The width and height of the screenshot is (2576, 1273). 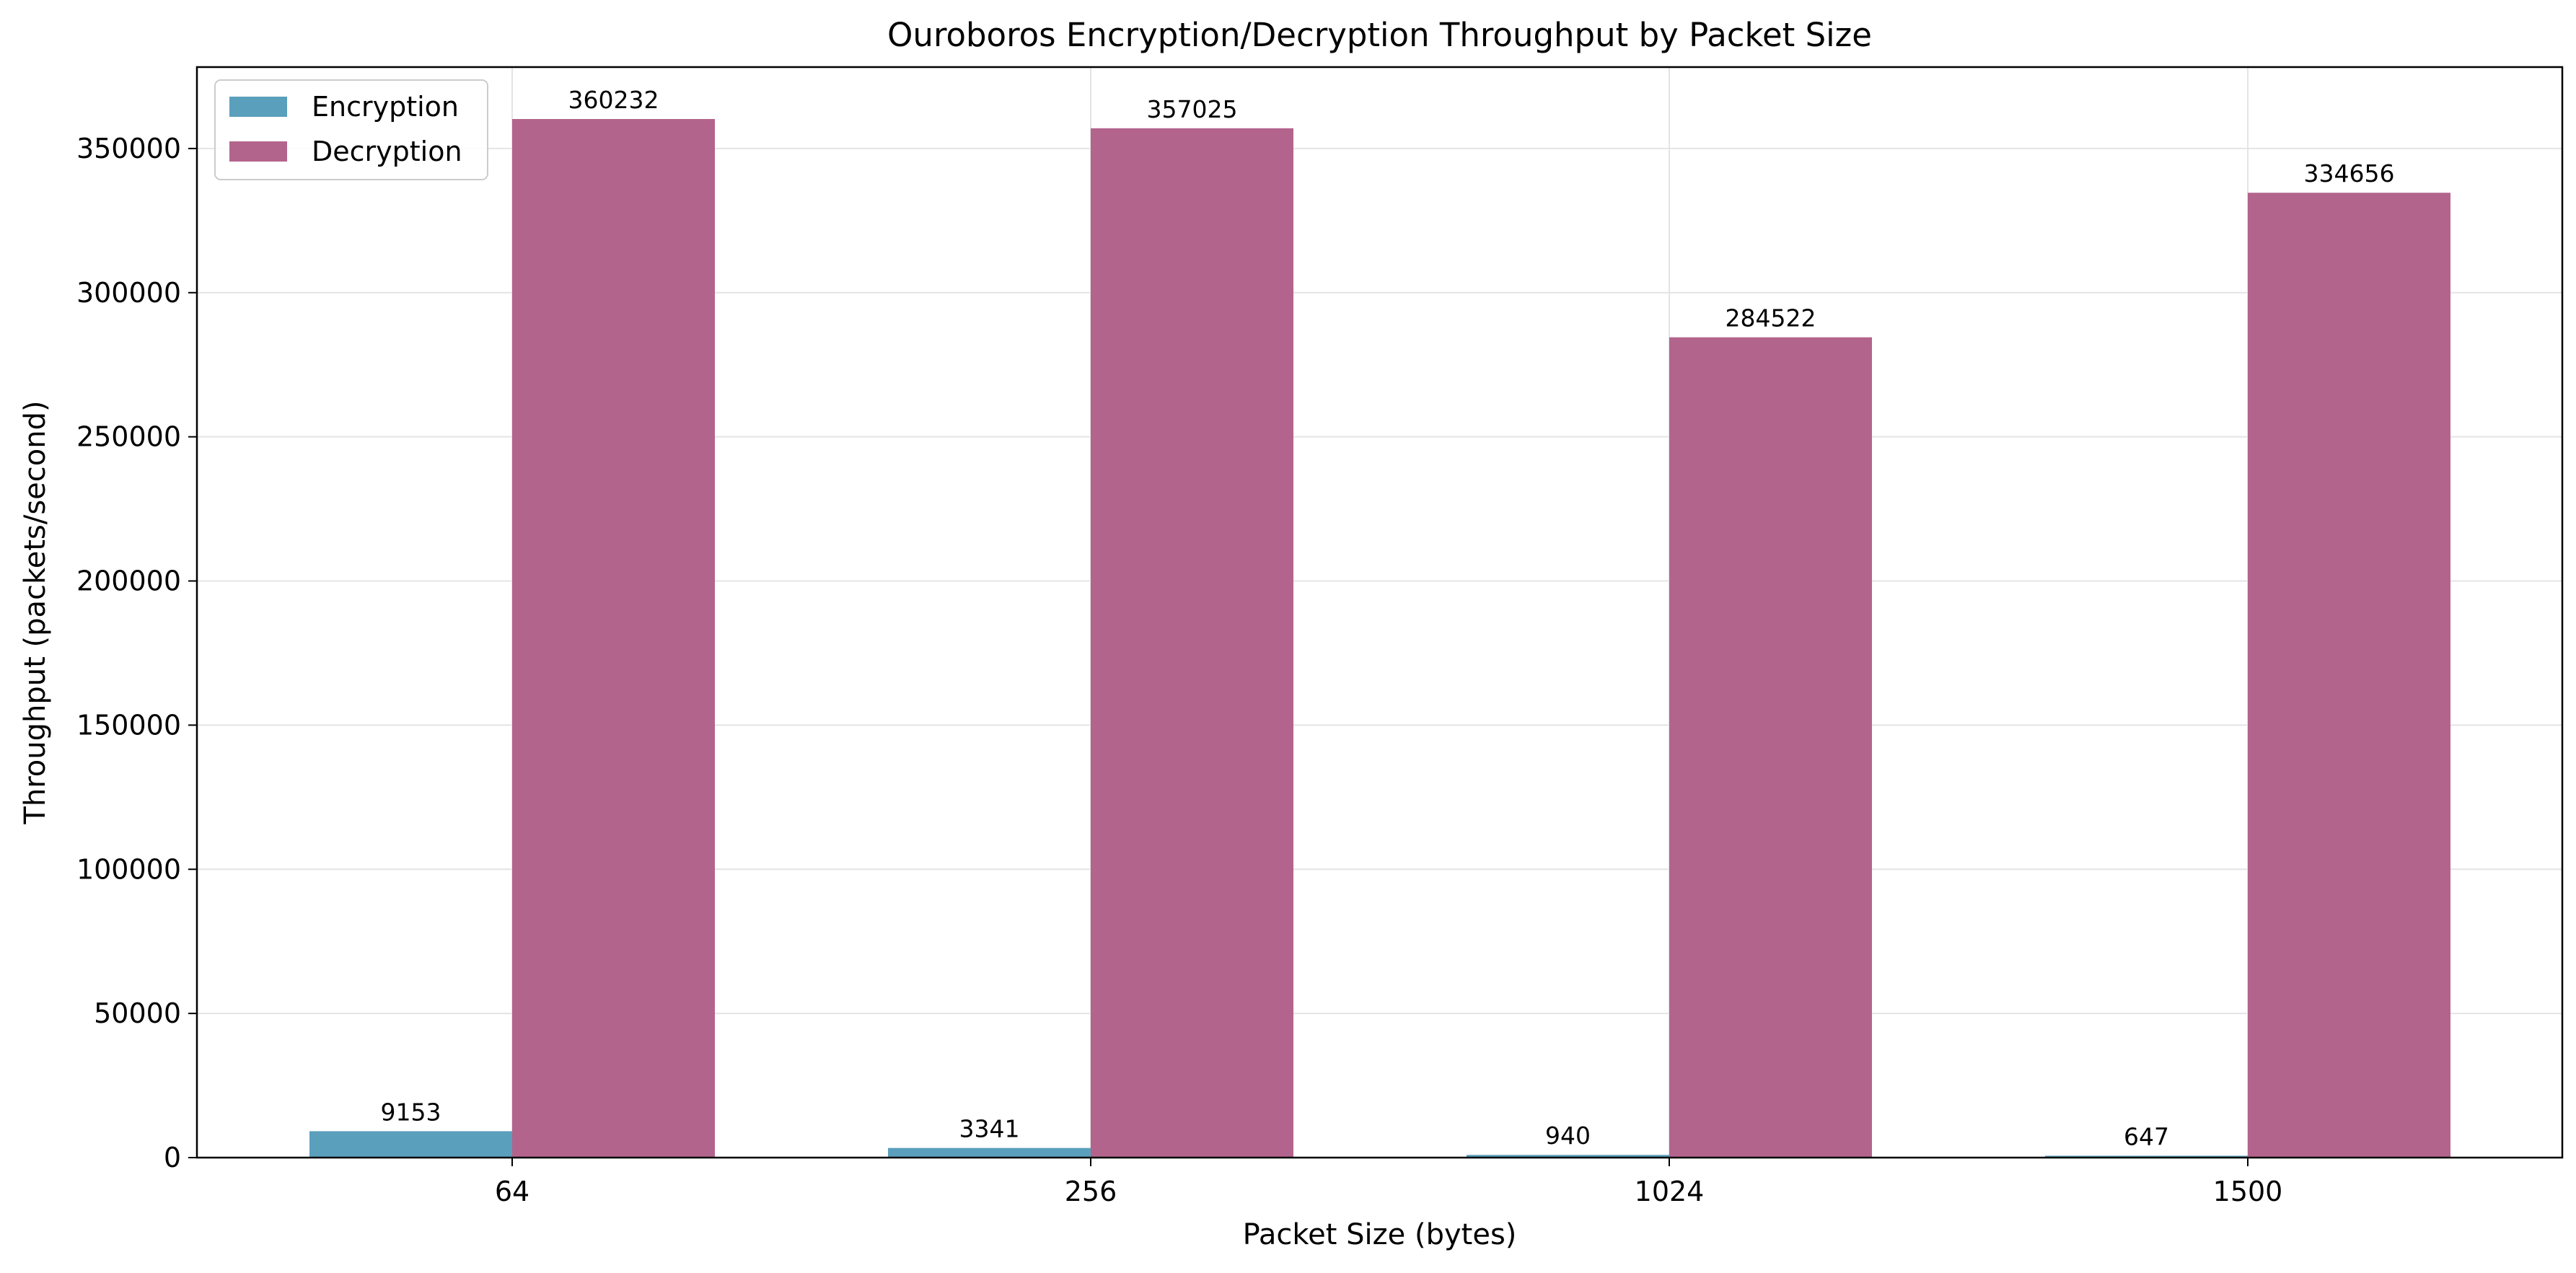 What do you see at coordinates (137, 1013) in the screenshot?
I see `y-tick-label: 50000` at bounding box center [137, 1013].